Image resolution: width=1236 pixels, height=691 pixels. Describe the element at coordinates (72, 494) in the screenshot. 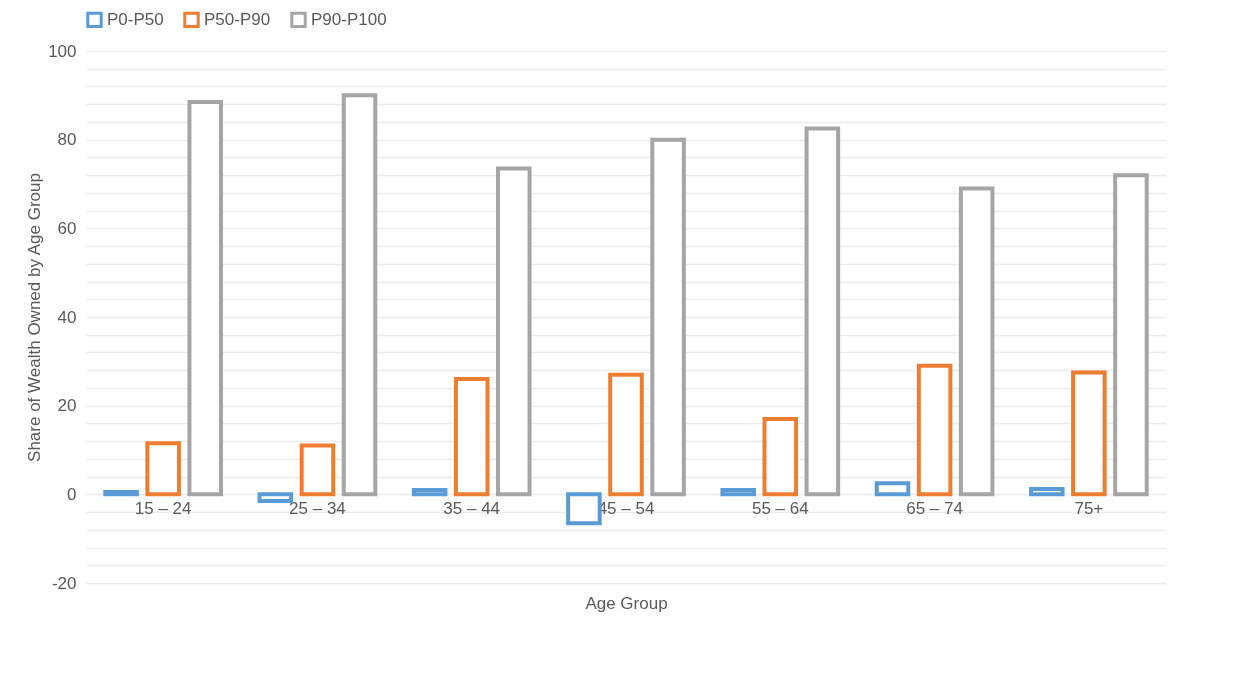

I see `y-tick-label: 0` at that location.